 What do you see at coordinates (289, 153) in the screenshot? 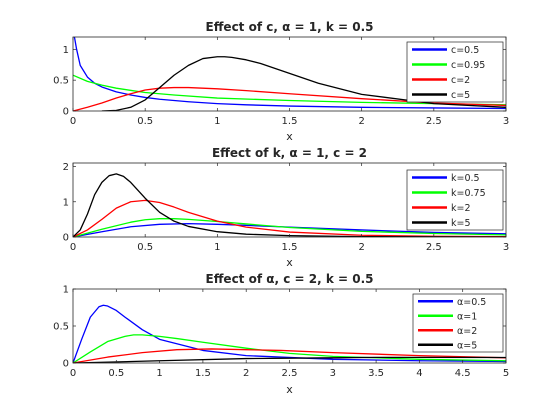
I see `subplot-title: Effect of k, α = 1, c = 2` at bounding box center [289, 153].